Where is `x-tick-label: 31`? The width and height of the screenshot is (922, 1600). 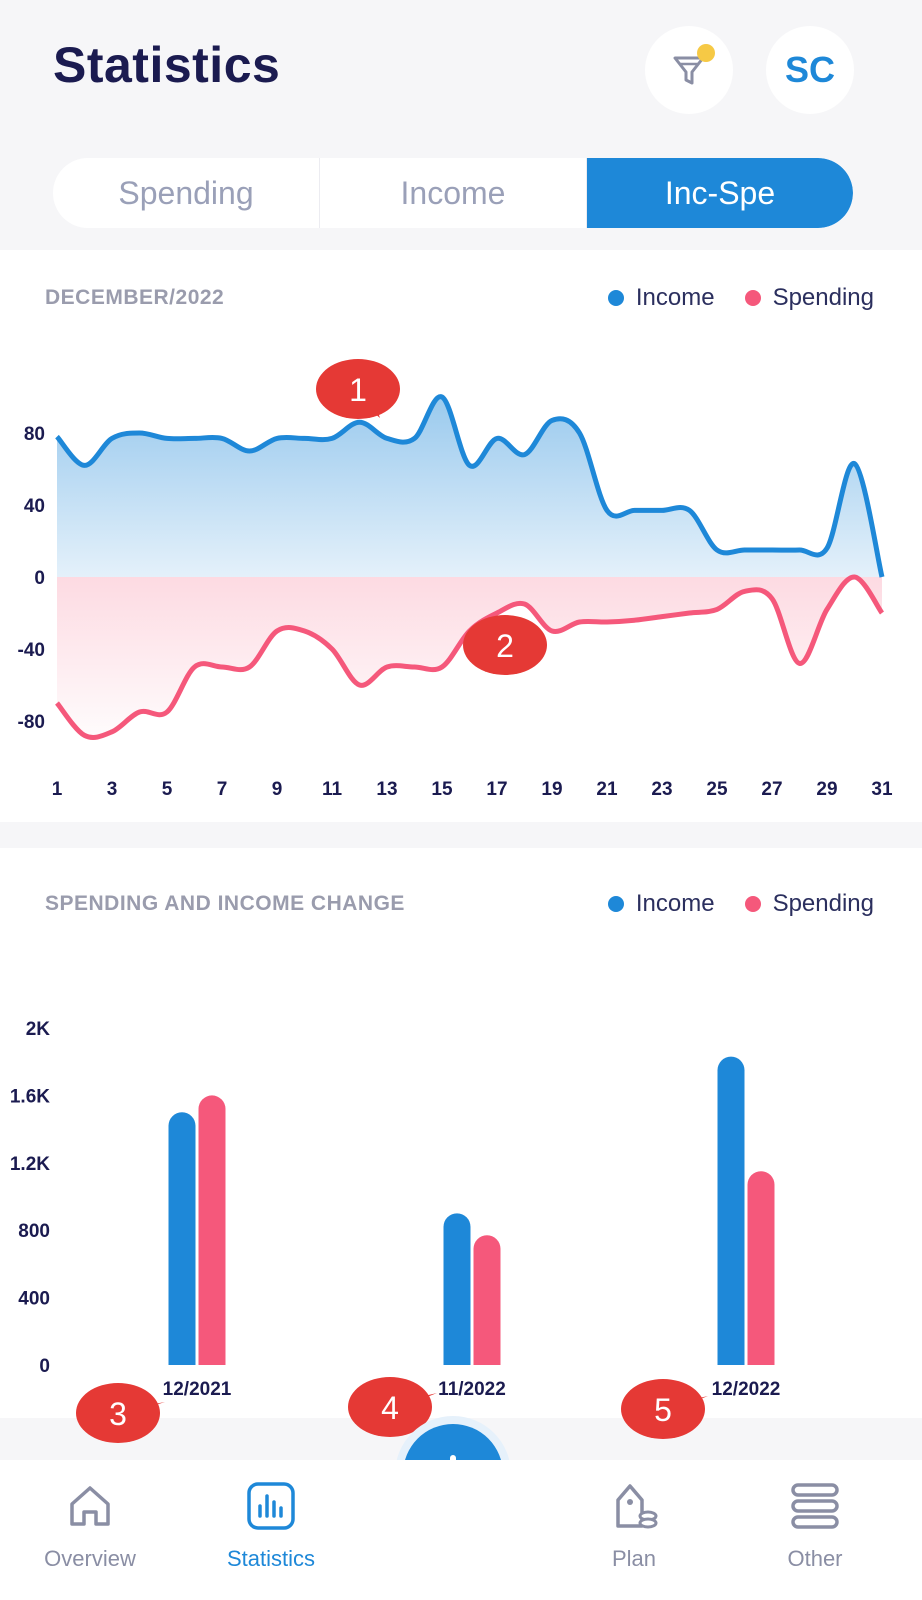
x-tick-label: 31 is located at coordinates (882, 789).